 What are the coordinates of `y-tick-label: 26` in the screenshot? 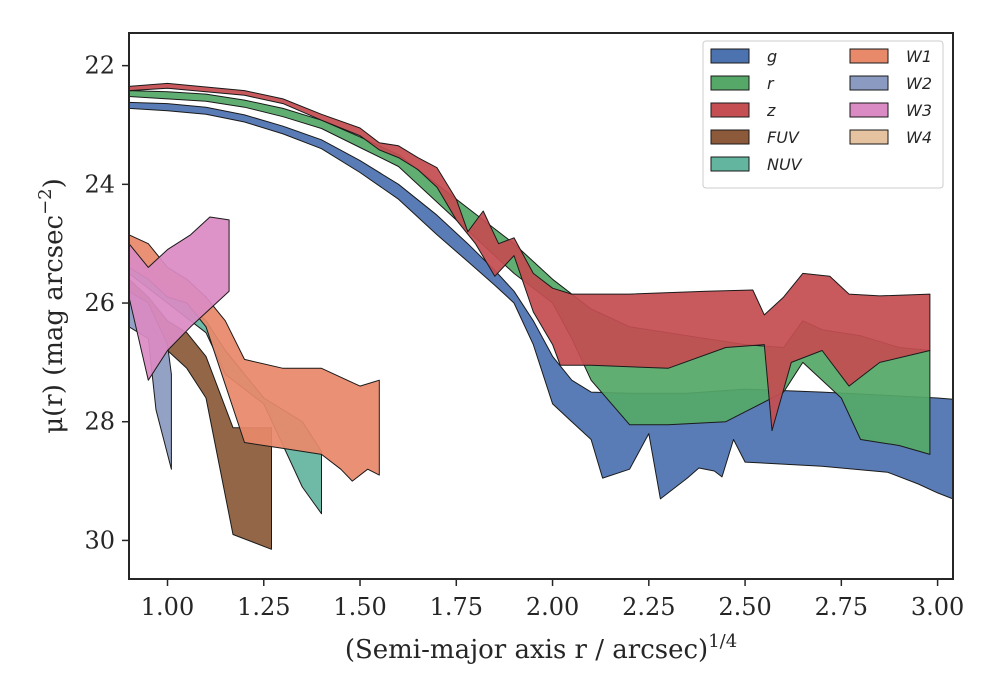 It's located at (99, 303).